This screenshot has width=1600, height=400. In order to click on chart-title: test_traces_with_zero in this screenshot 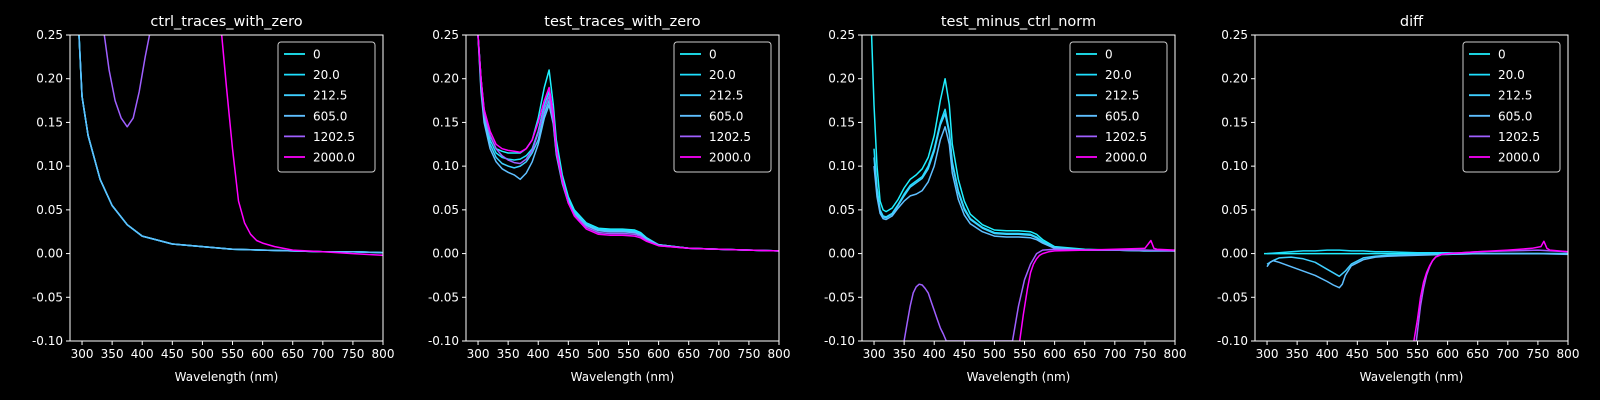, I will do `click(622, 22)`.